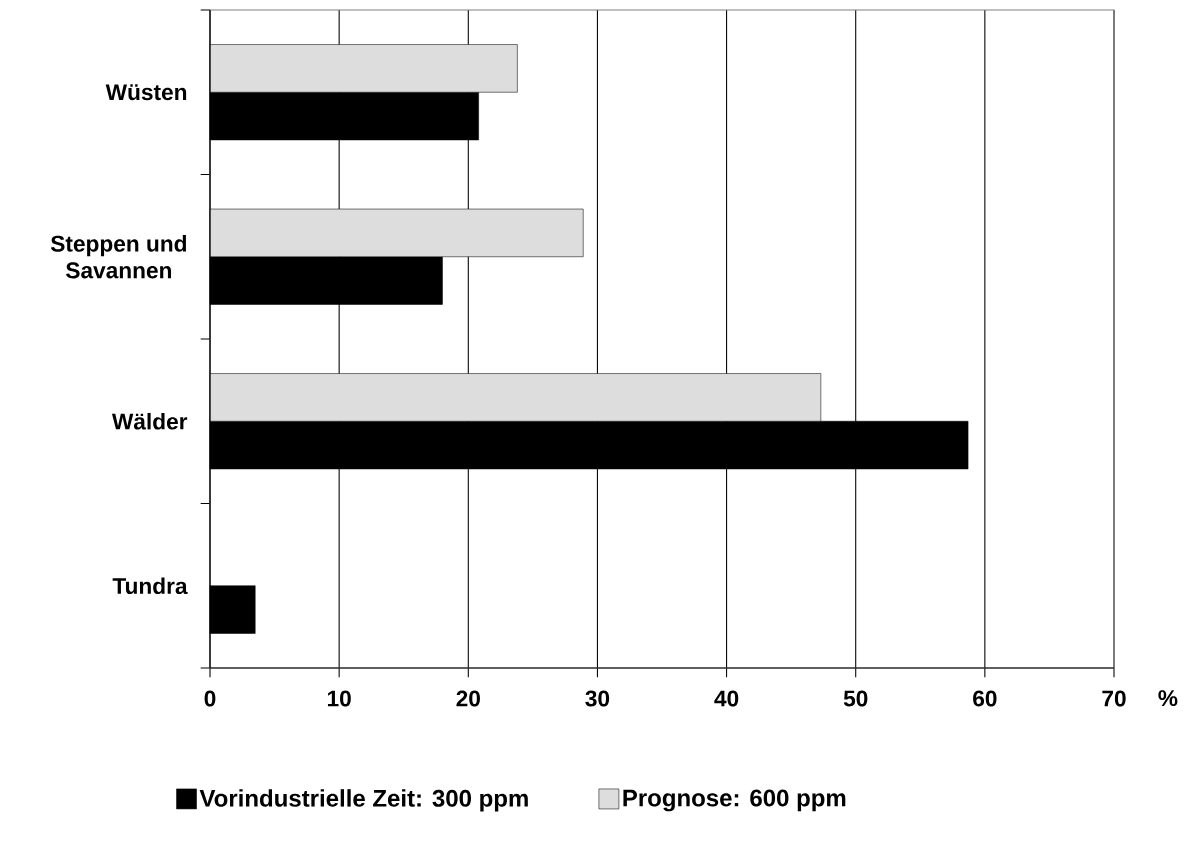 This screenshot has width=1184, height=845. Describe the element at coordinates (210, 698) in the screenshot. I see `x-tick-label: 0` at that location.